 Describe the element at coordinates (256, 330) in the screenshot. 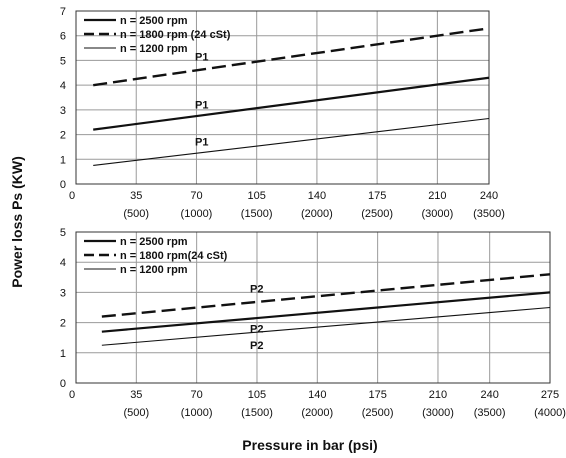

I see `series-label-1: P2` at that location.